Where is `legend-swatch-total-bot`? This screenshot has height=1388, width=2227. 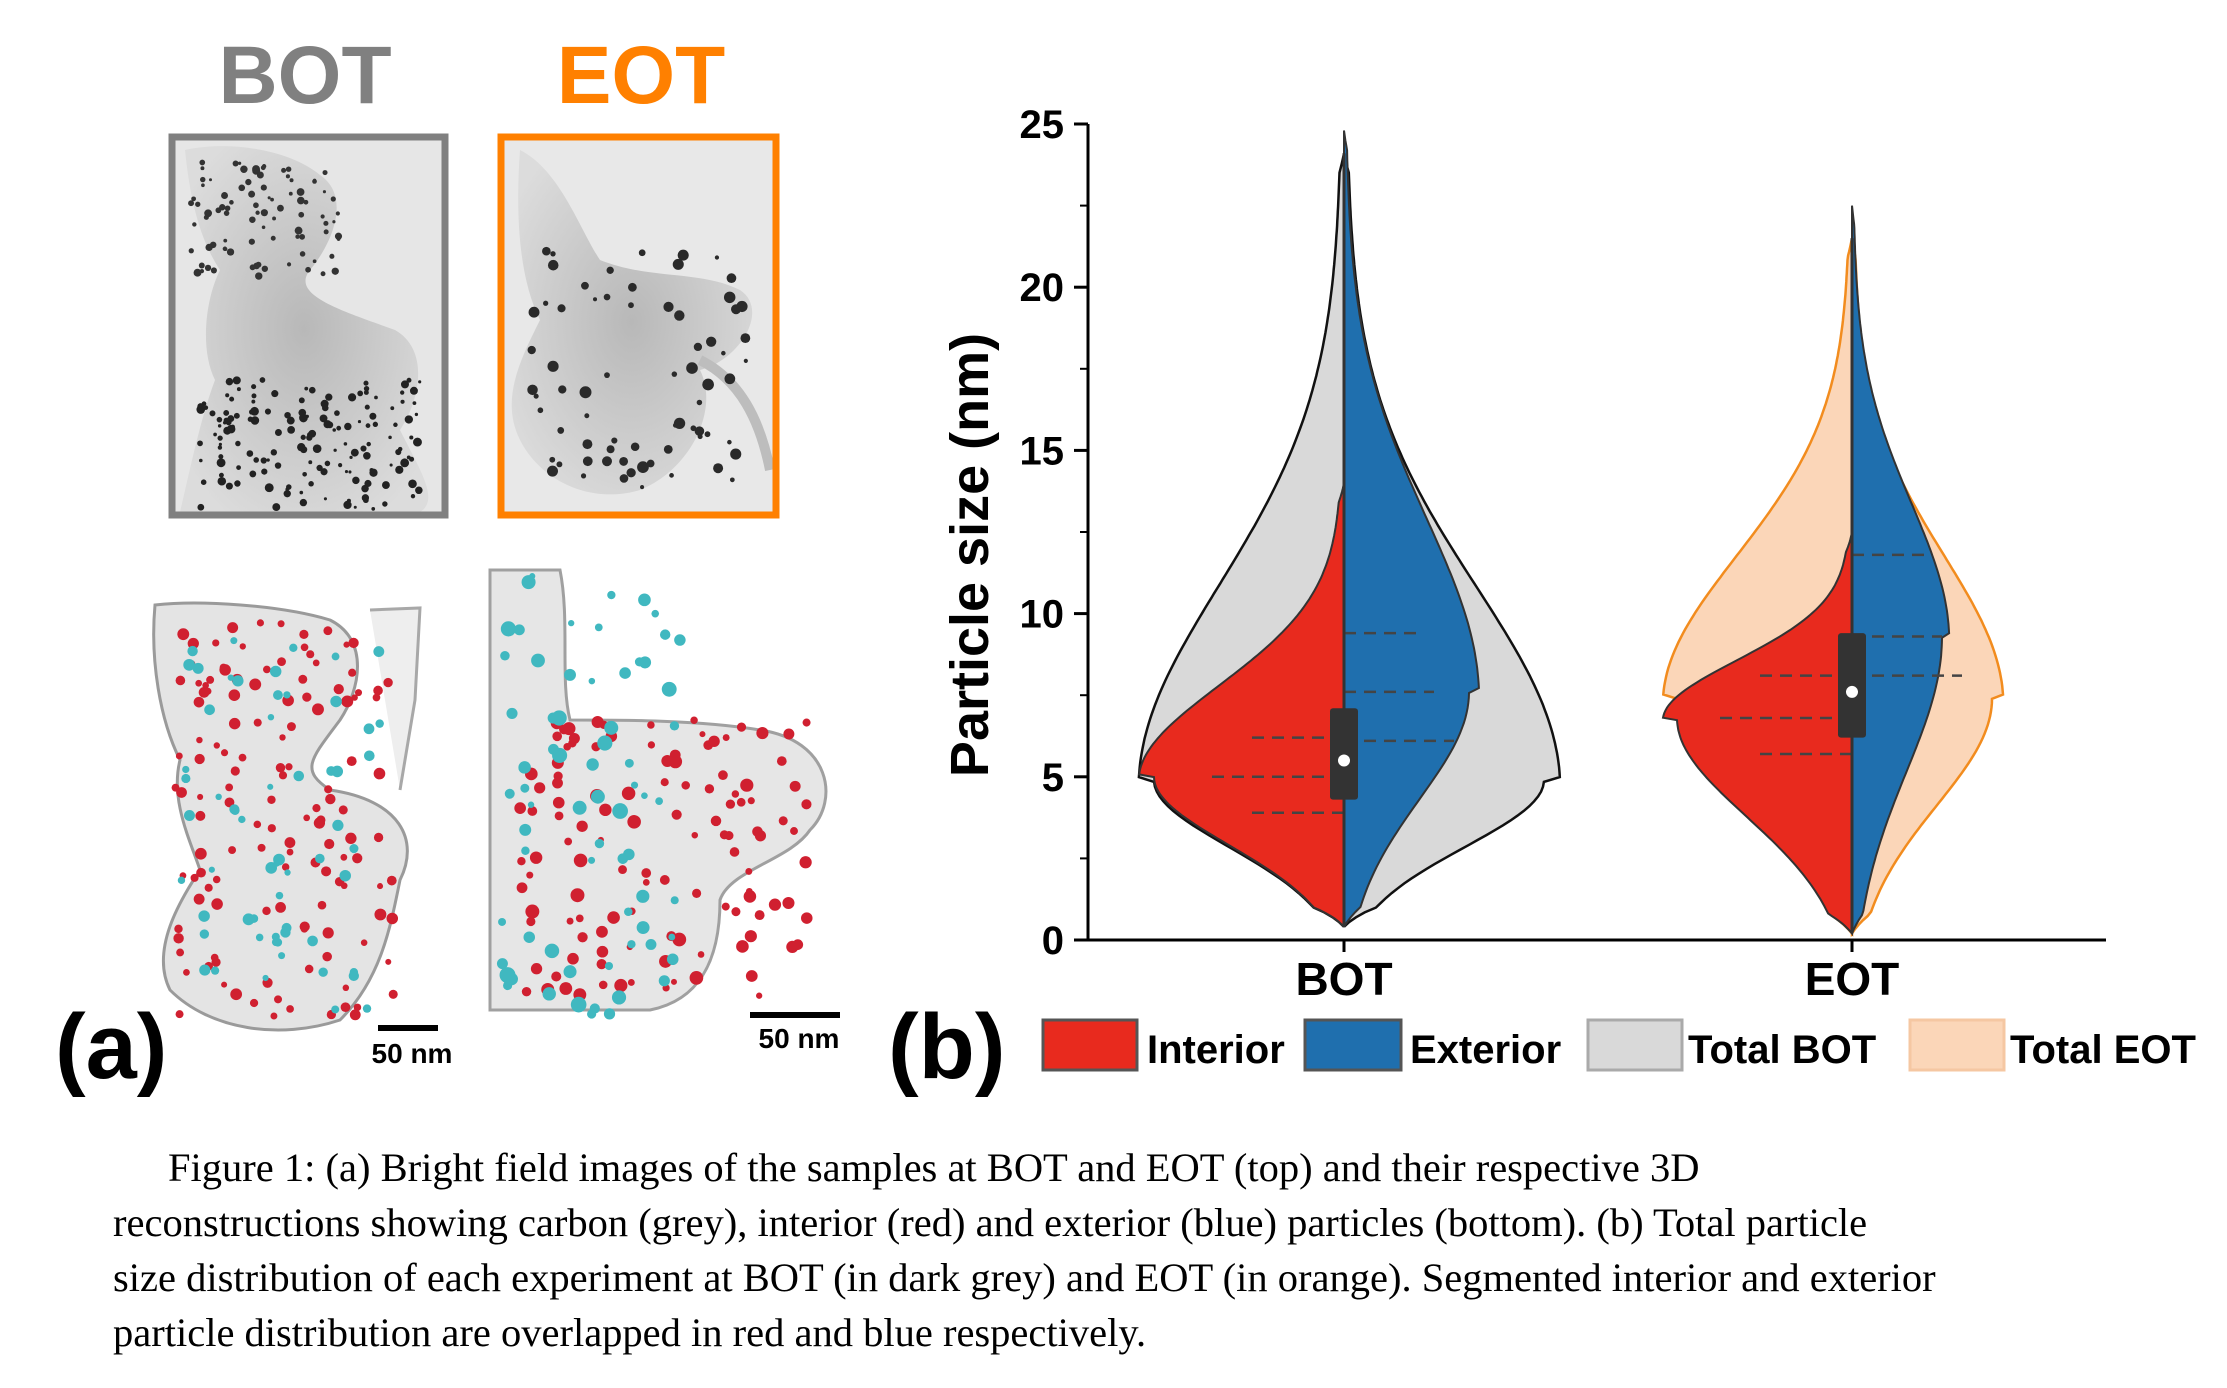
legend-swatch-total-bot is located at coordinates (1635, 1045).